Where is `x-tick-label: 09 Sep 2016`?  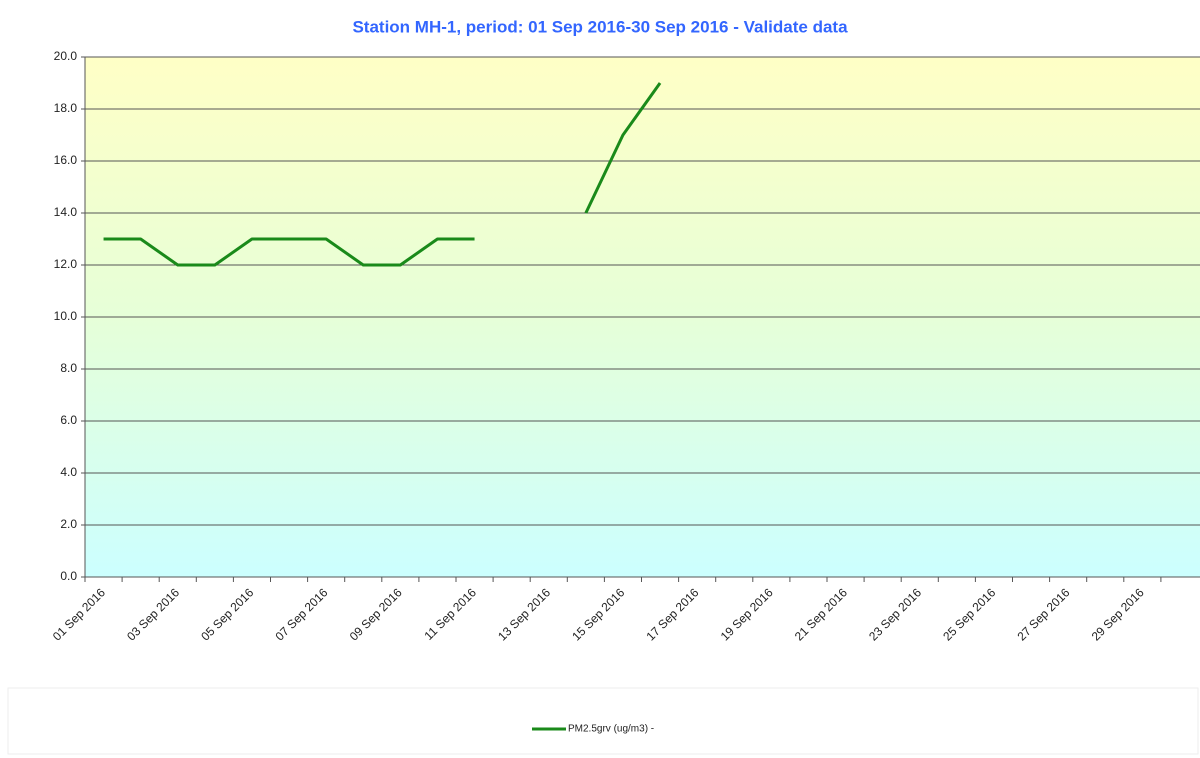
x-tick-label: 09 Sep 2016 is located at coordinates (376, 614).